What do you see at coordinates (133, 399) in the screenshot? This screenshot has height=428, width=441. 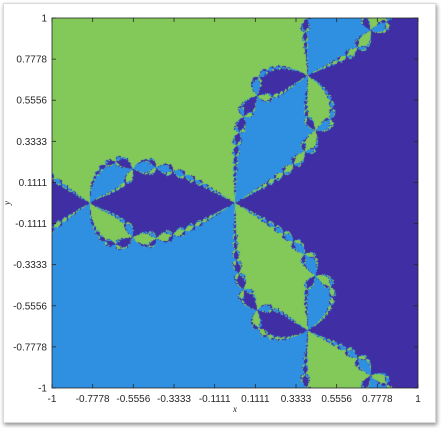 I see `x-tick-label: -0.5556` at bounding box center [133, 399].